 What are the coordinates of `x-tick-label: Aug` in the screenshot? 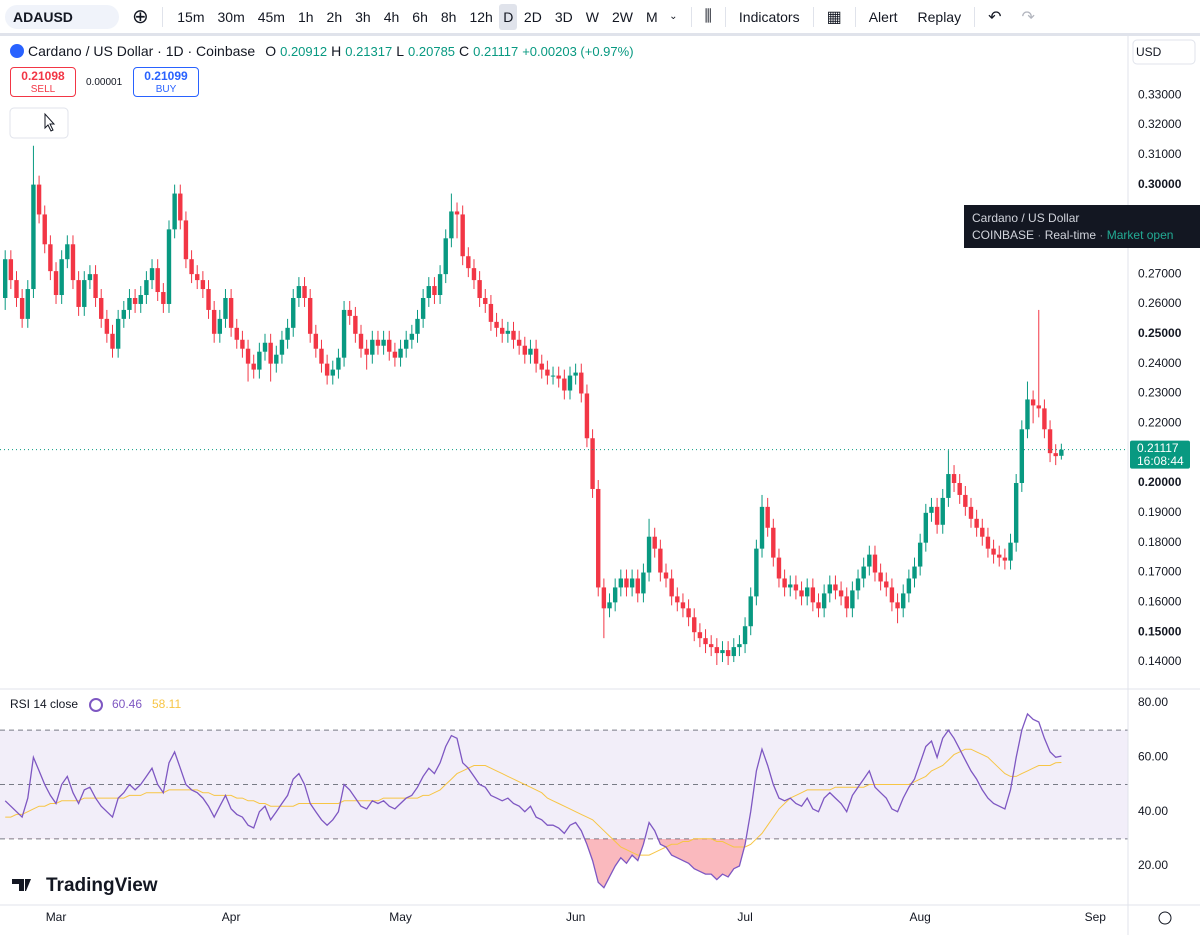 It's located at (919, 917).